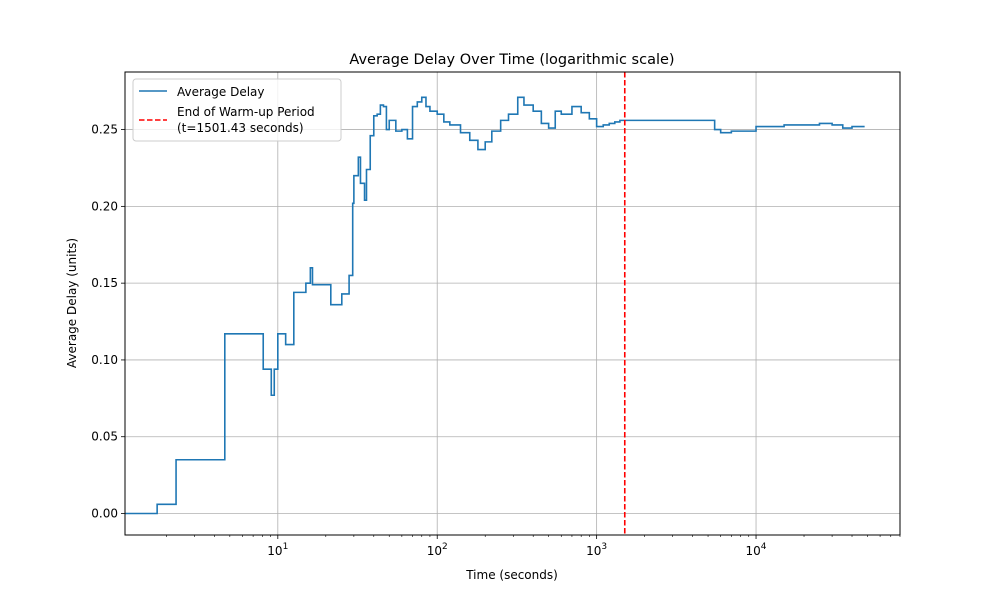 Image resolution: width=1000 pixels, height=600 pixels. I want to click on x-axis-label: Time (seconds), so click(511, 575).